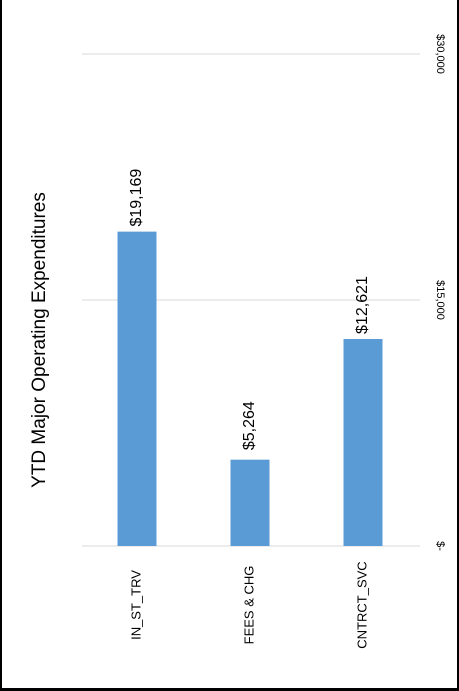  Describe the element at coordinates (440, 546) in the screenshot. I see `value-tick-label: $-` at that location.